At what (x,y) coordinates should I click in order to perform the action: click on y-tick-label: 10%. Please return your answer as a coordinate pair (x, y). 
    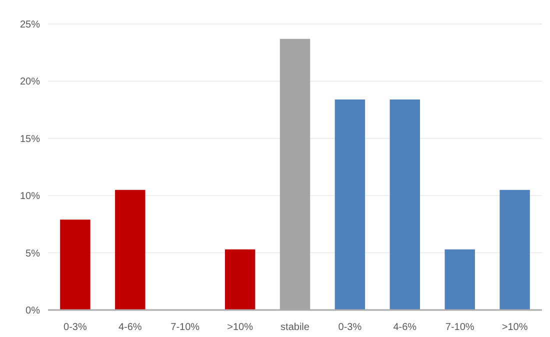
    Looking at the image, I should click on (30, 196).